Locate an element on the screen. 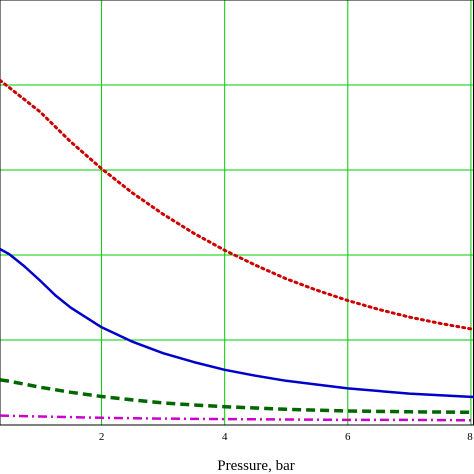 This screenshot has height=474, width=474. series-line-4-dash-dot is located at coordinates (237, 418).